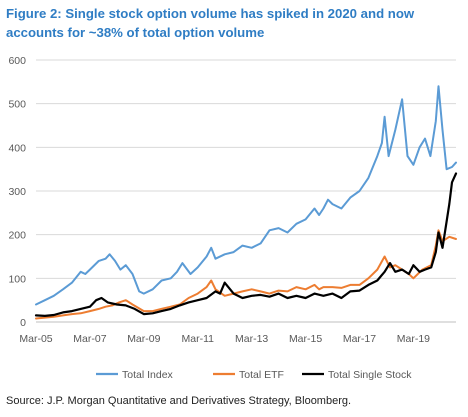 The image size is (468, 417). What do you see at coordinates (148, 375) in the screenshot?
I see `legend-label: Total Index` at bounding box center [148, 375].